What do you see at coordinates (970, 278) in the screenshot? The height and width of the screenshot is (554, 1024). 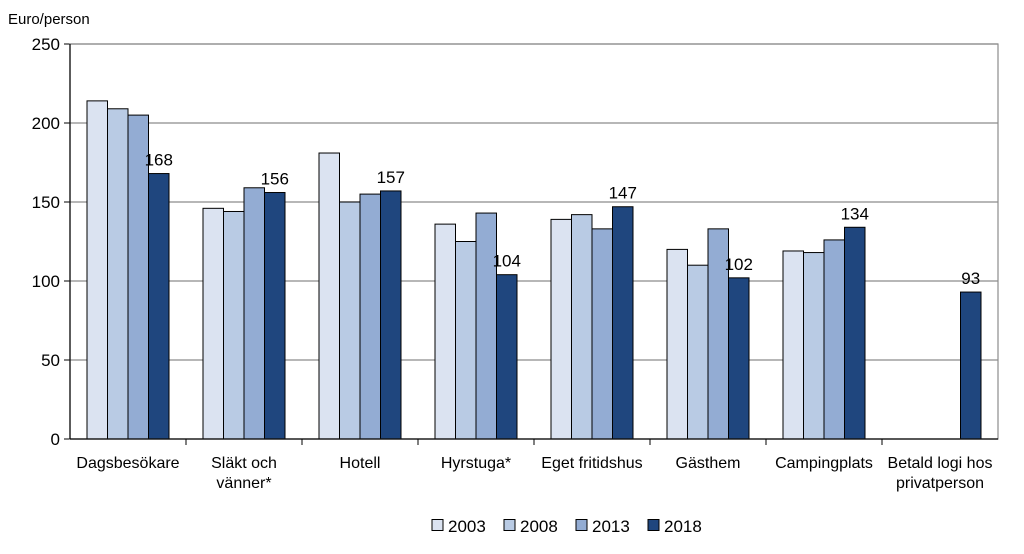 I see `data-label: 93` at bounding box center [970, 278].